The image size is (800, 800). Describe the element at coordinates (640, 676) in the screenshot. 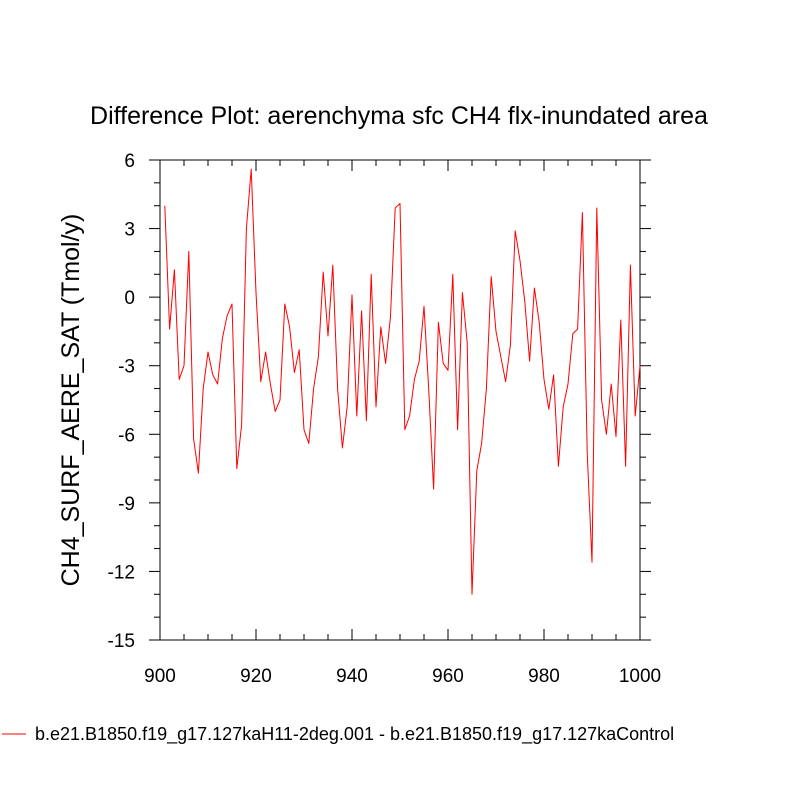

I see `x-tick-label: 1000` at that location.